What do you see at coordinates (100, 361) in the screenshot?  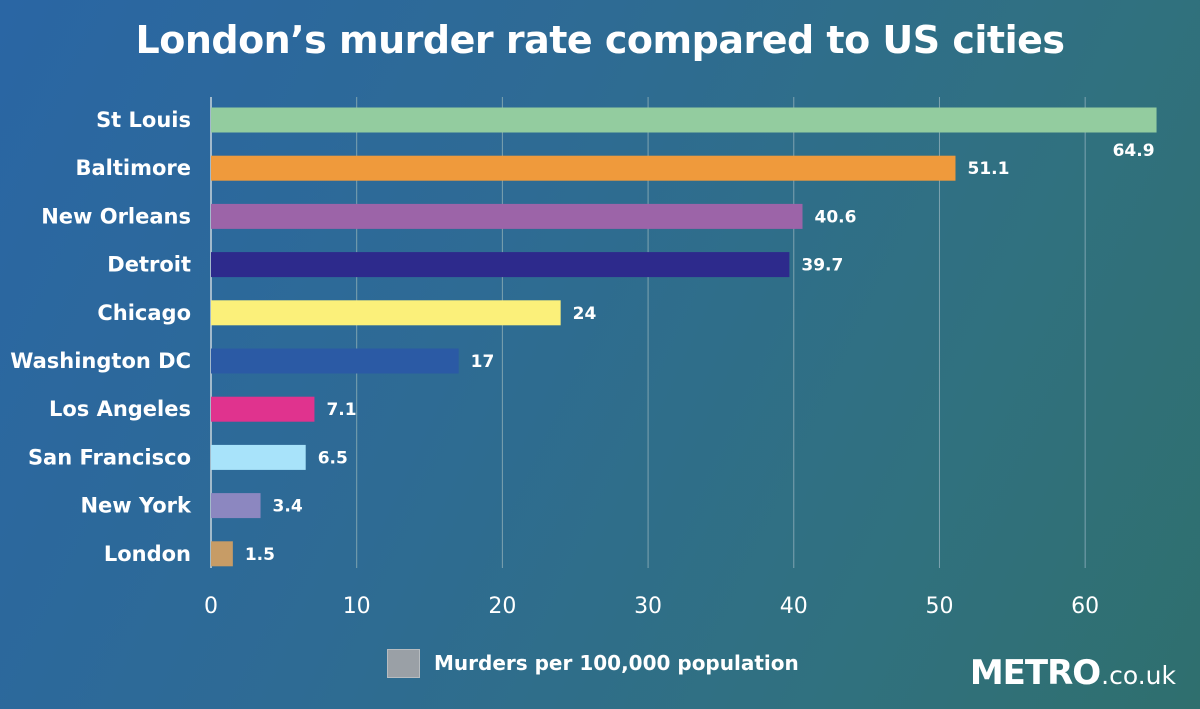 I see `category-label: Washington DC` at bounding box center [100, 361].